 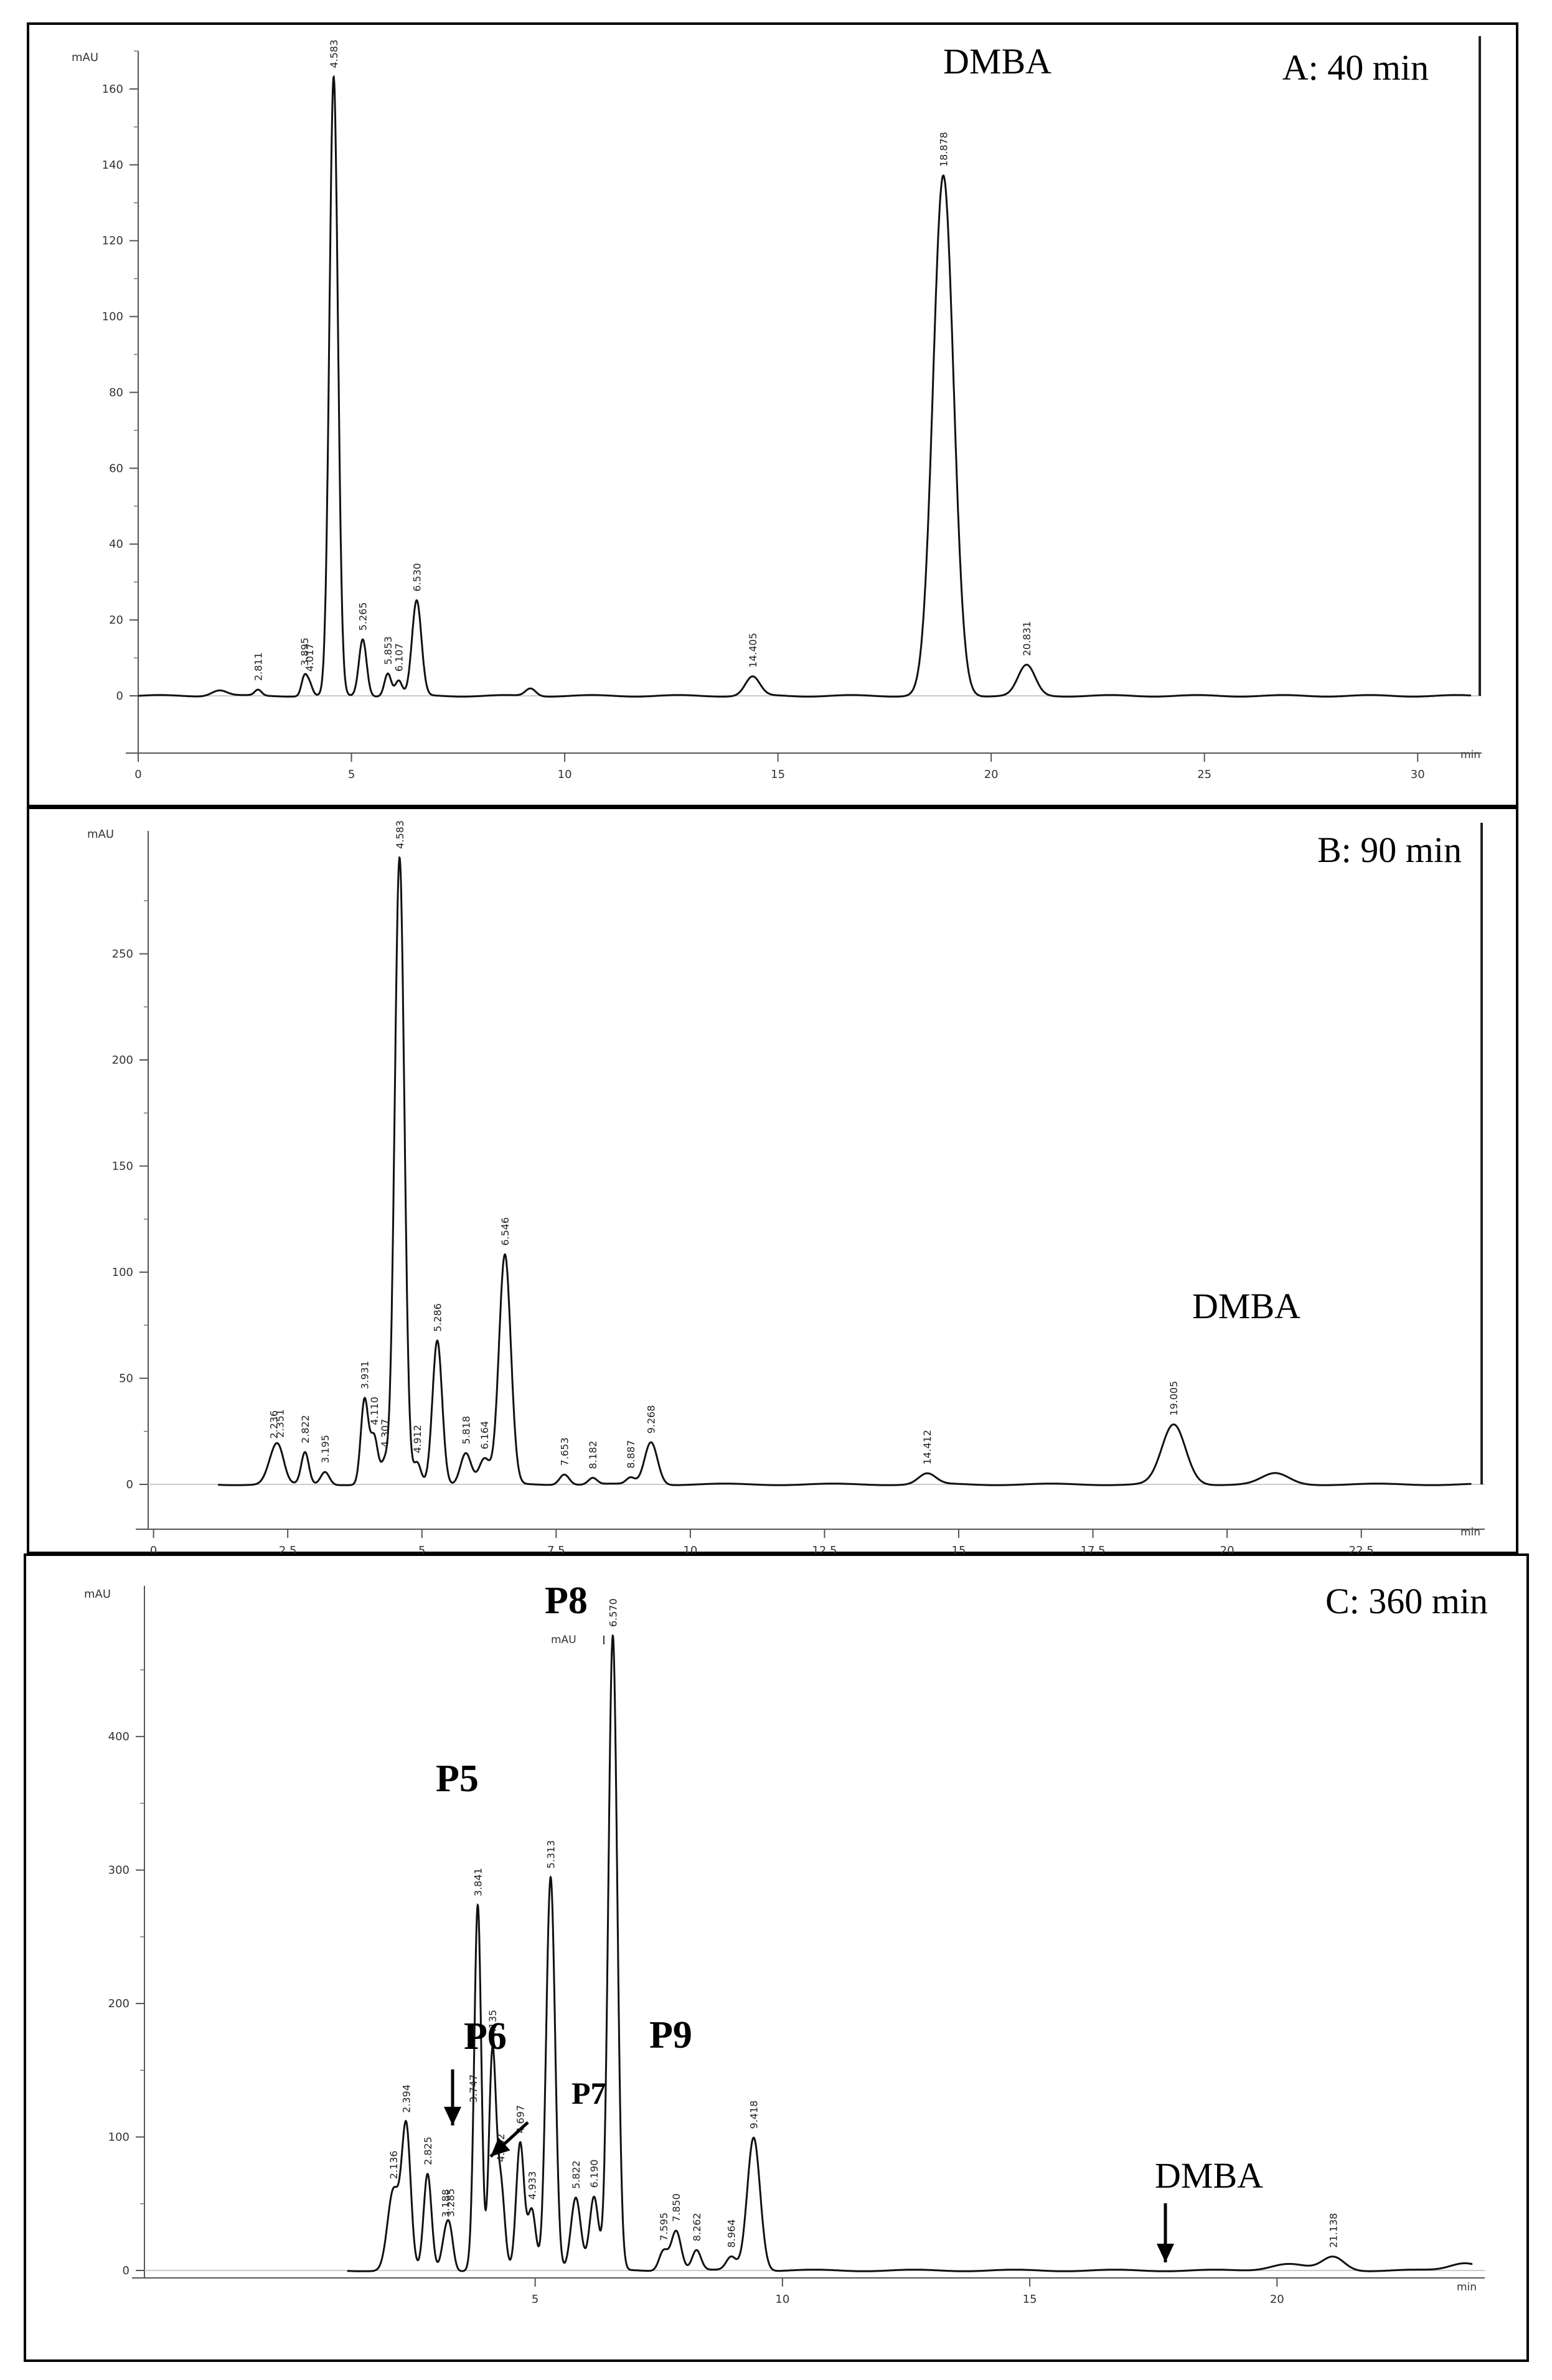 I want to click on y-tick-label: 40, so click(x=116, y=544).